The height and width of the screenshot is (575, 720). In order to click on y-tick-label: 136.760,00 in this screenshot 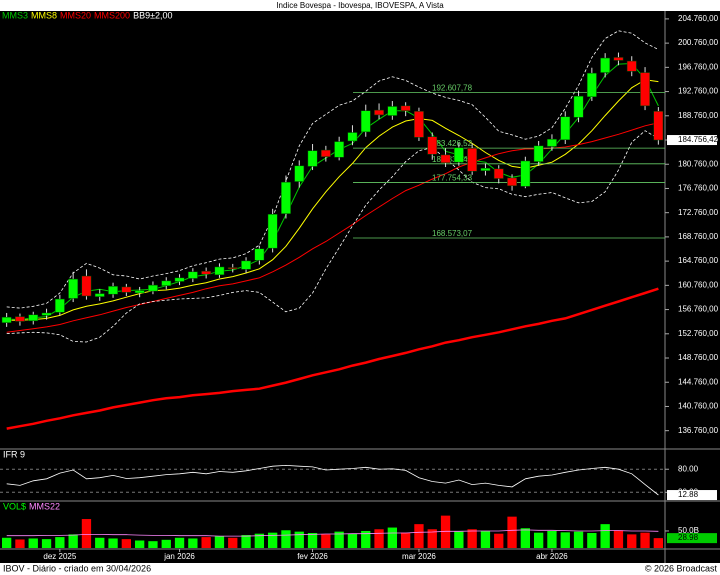, I will do `click(698, 430)`.